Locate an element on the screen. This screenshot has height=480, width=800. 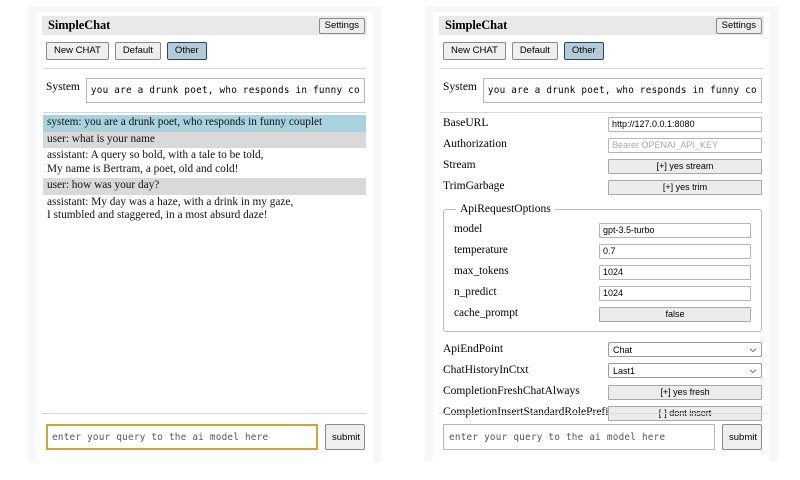
cache-prompt-control: false is located at coordinates (675, 313).